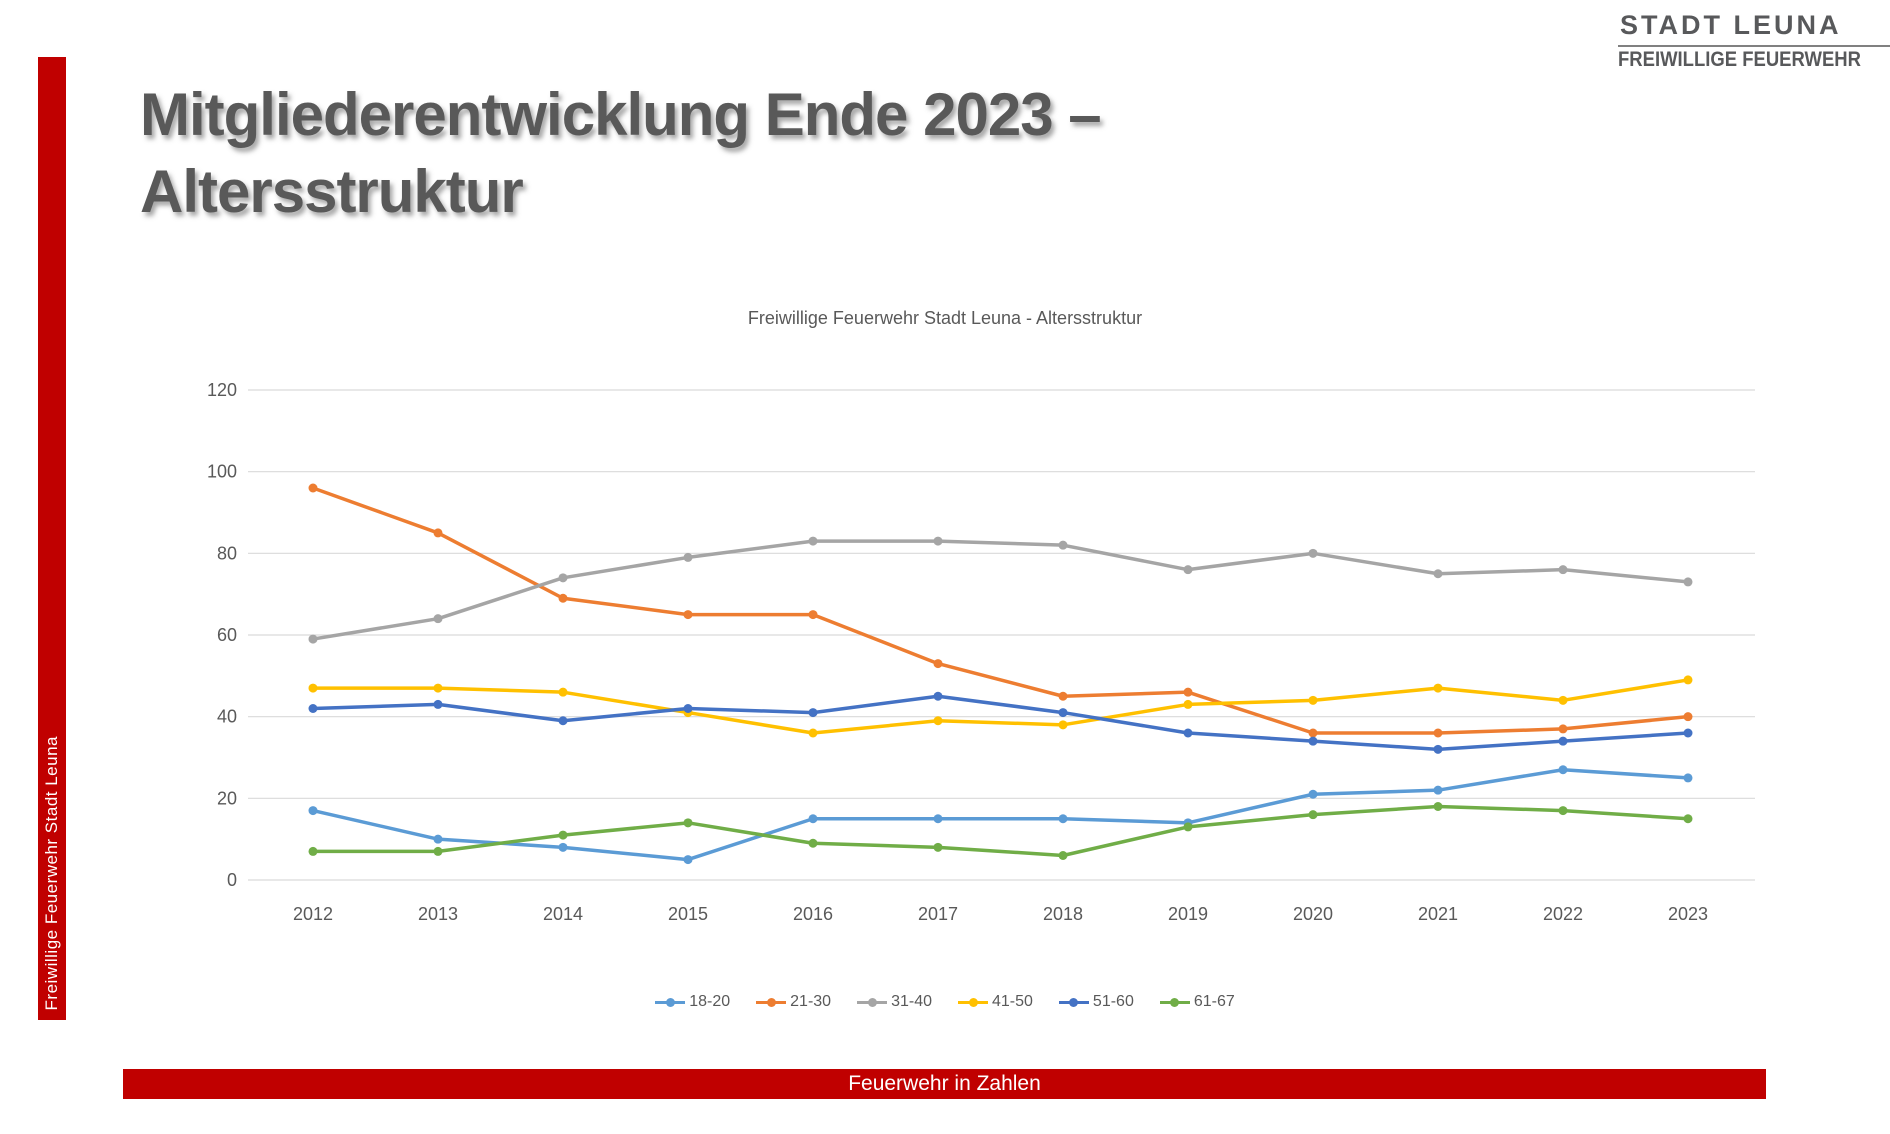 This screenshot has width=1890, height=1134. Describe the element at coordinates (1754, 46) in the screenshot. I see `logo-divider` at that location.